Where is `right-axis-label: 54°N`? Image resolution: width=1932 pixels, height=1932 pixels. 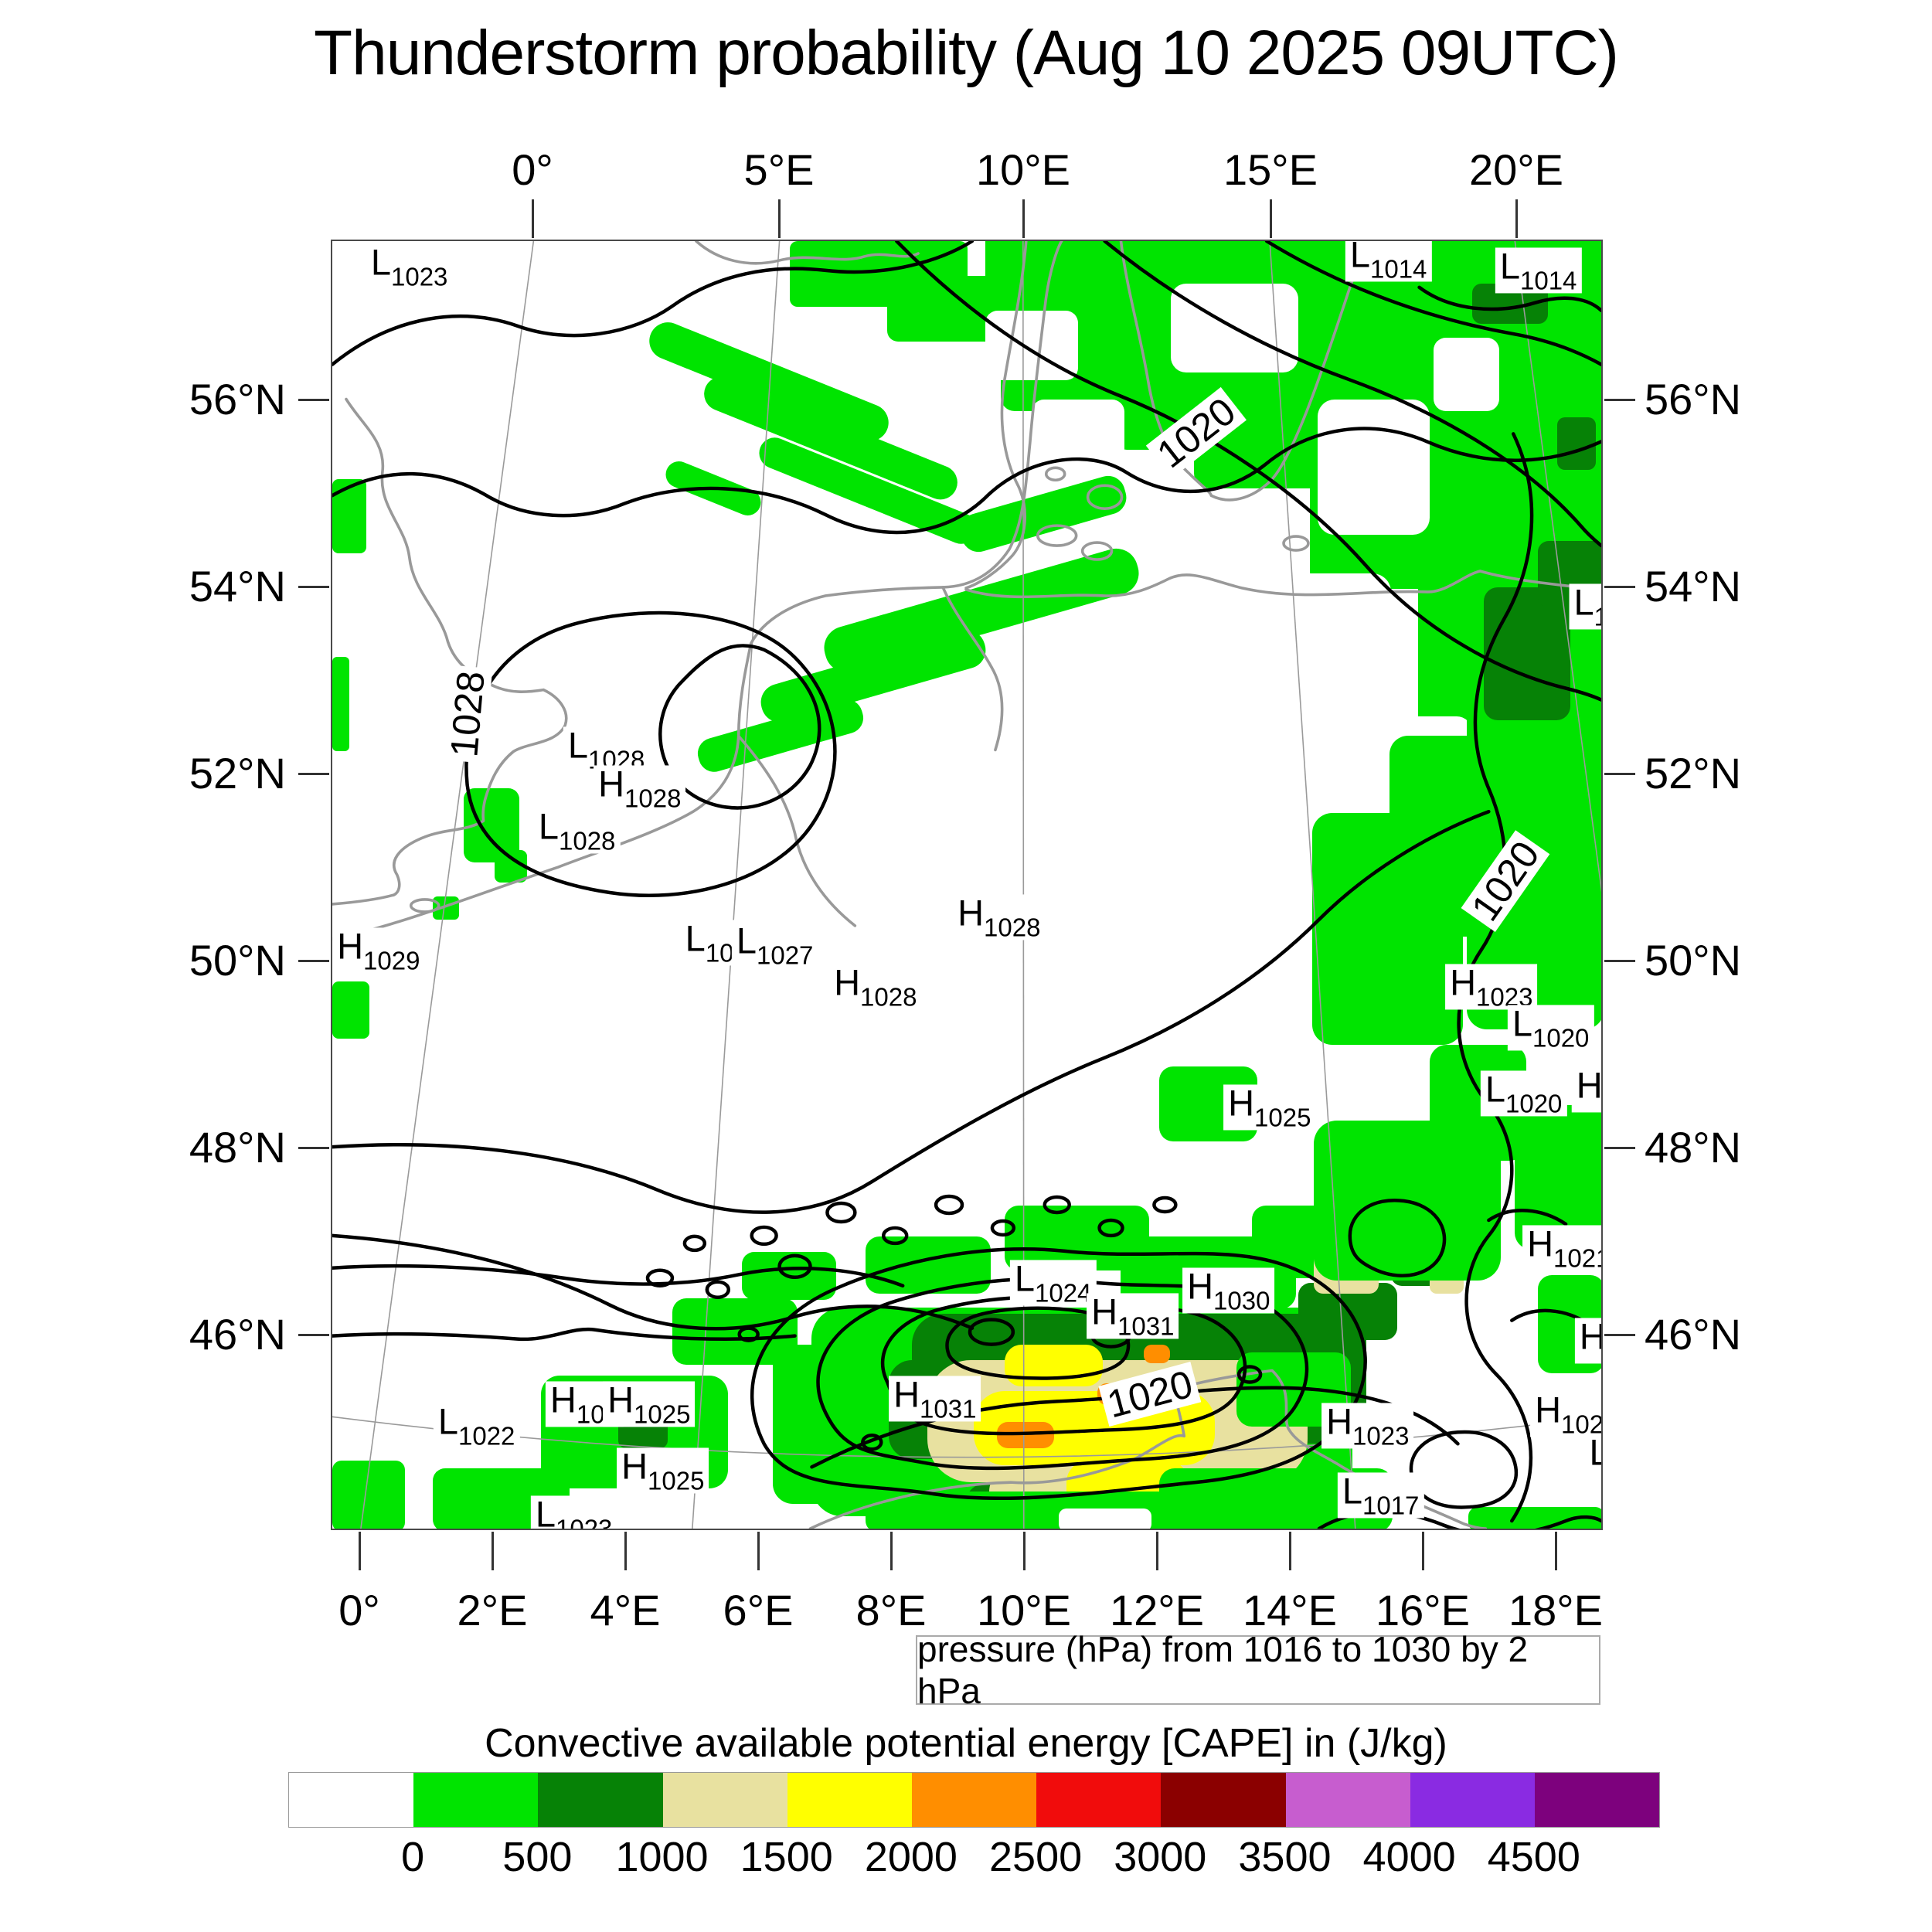
right-axis-label: 54°N is located at coordinates (1694, 586).